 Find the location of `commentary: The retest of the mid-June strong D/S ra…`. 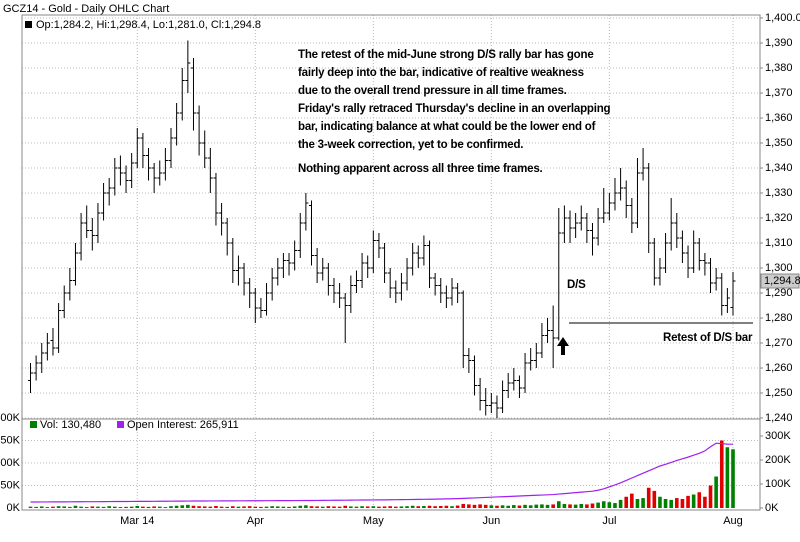

commentary: The retest of the mid-June strong D/S ra… is located at coordinates (454, 112).